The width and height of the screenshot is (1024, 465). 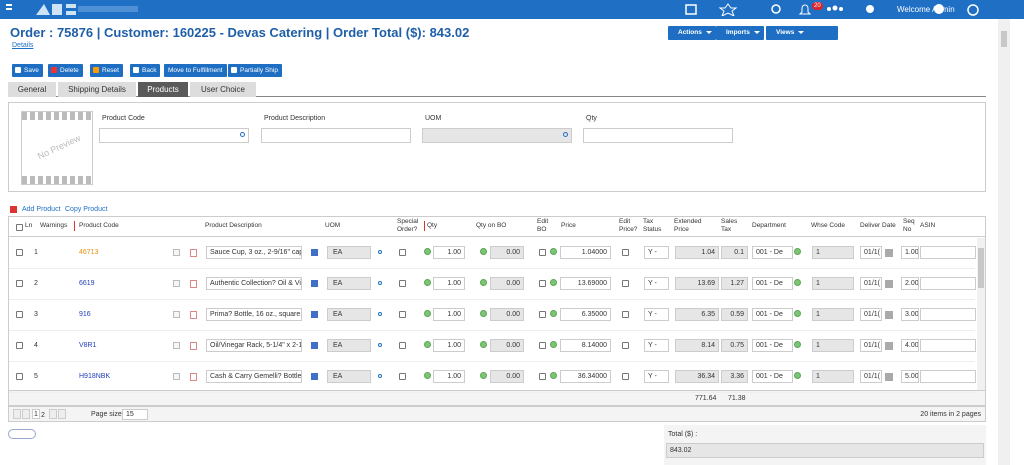 I want to click on column-header: Deliver Date, so click(x=878, y=225).